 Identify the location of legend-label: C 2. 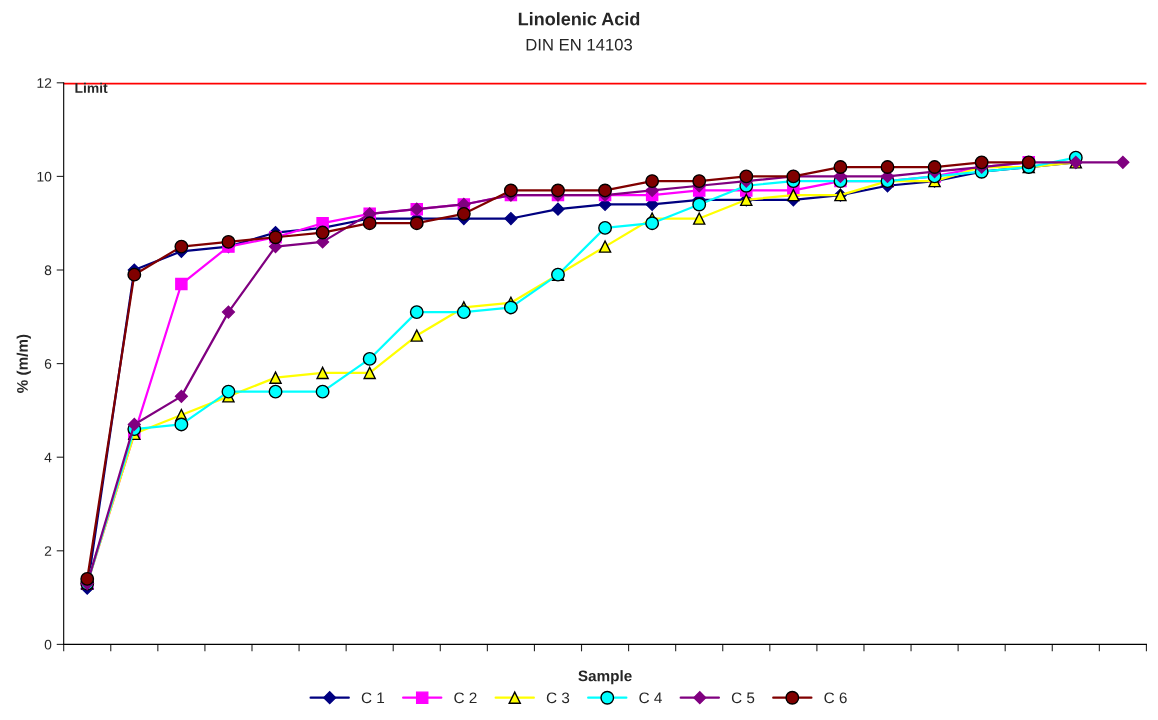
(465, 698).